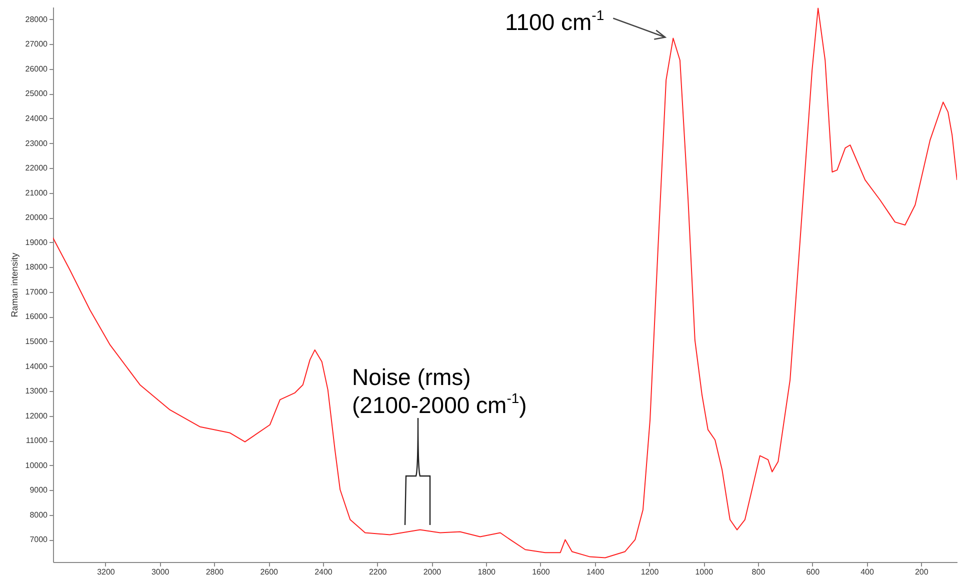  I want to click on x-tick-label: 600, so click(813, 572).